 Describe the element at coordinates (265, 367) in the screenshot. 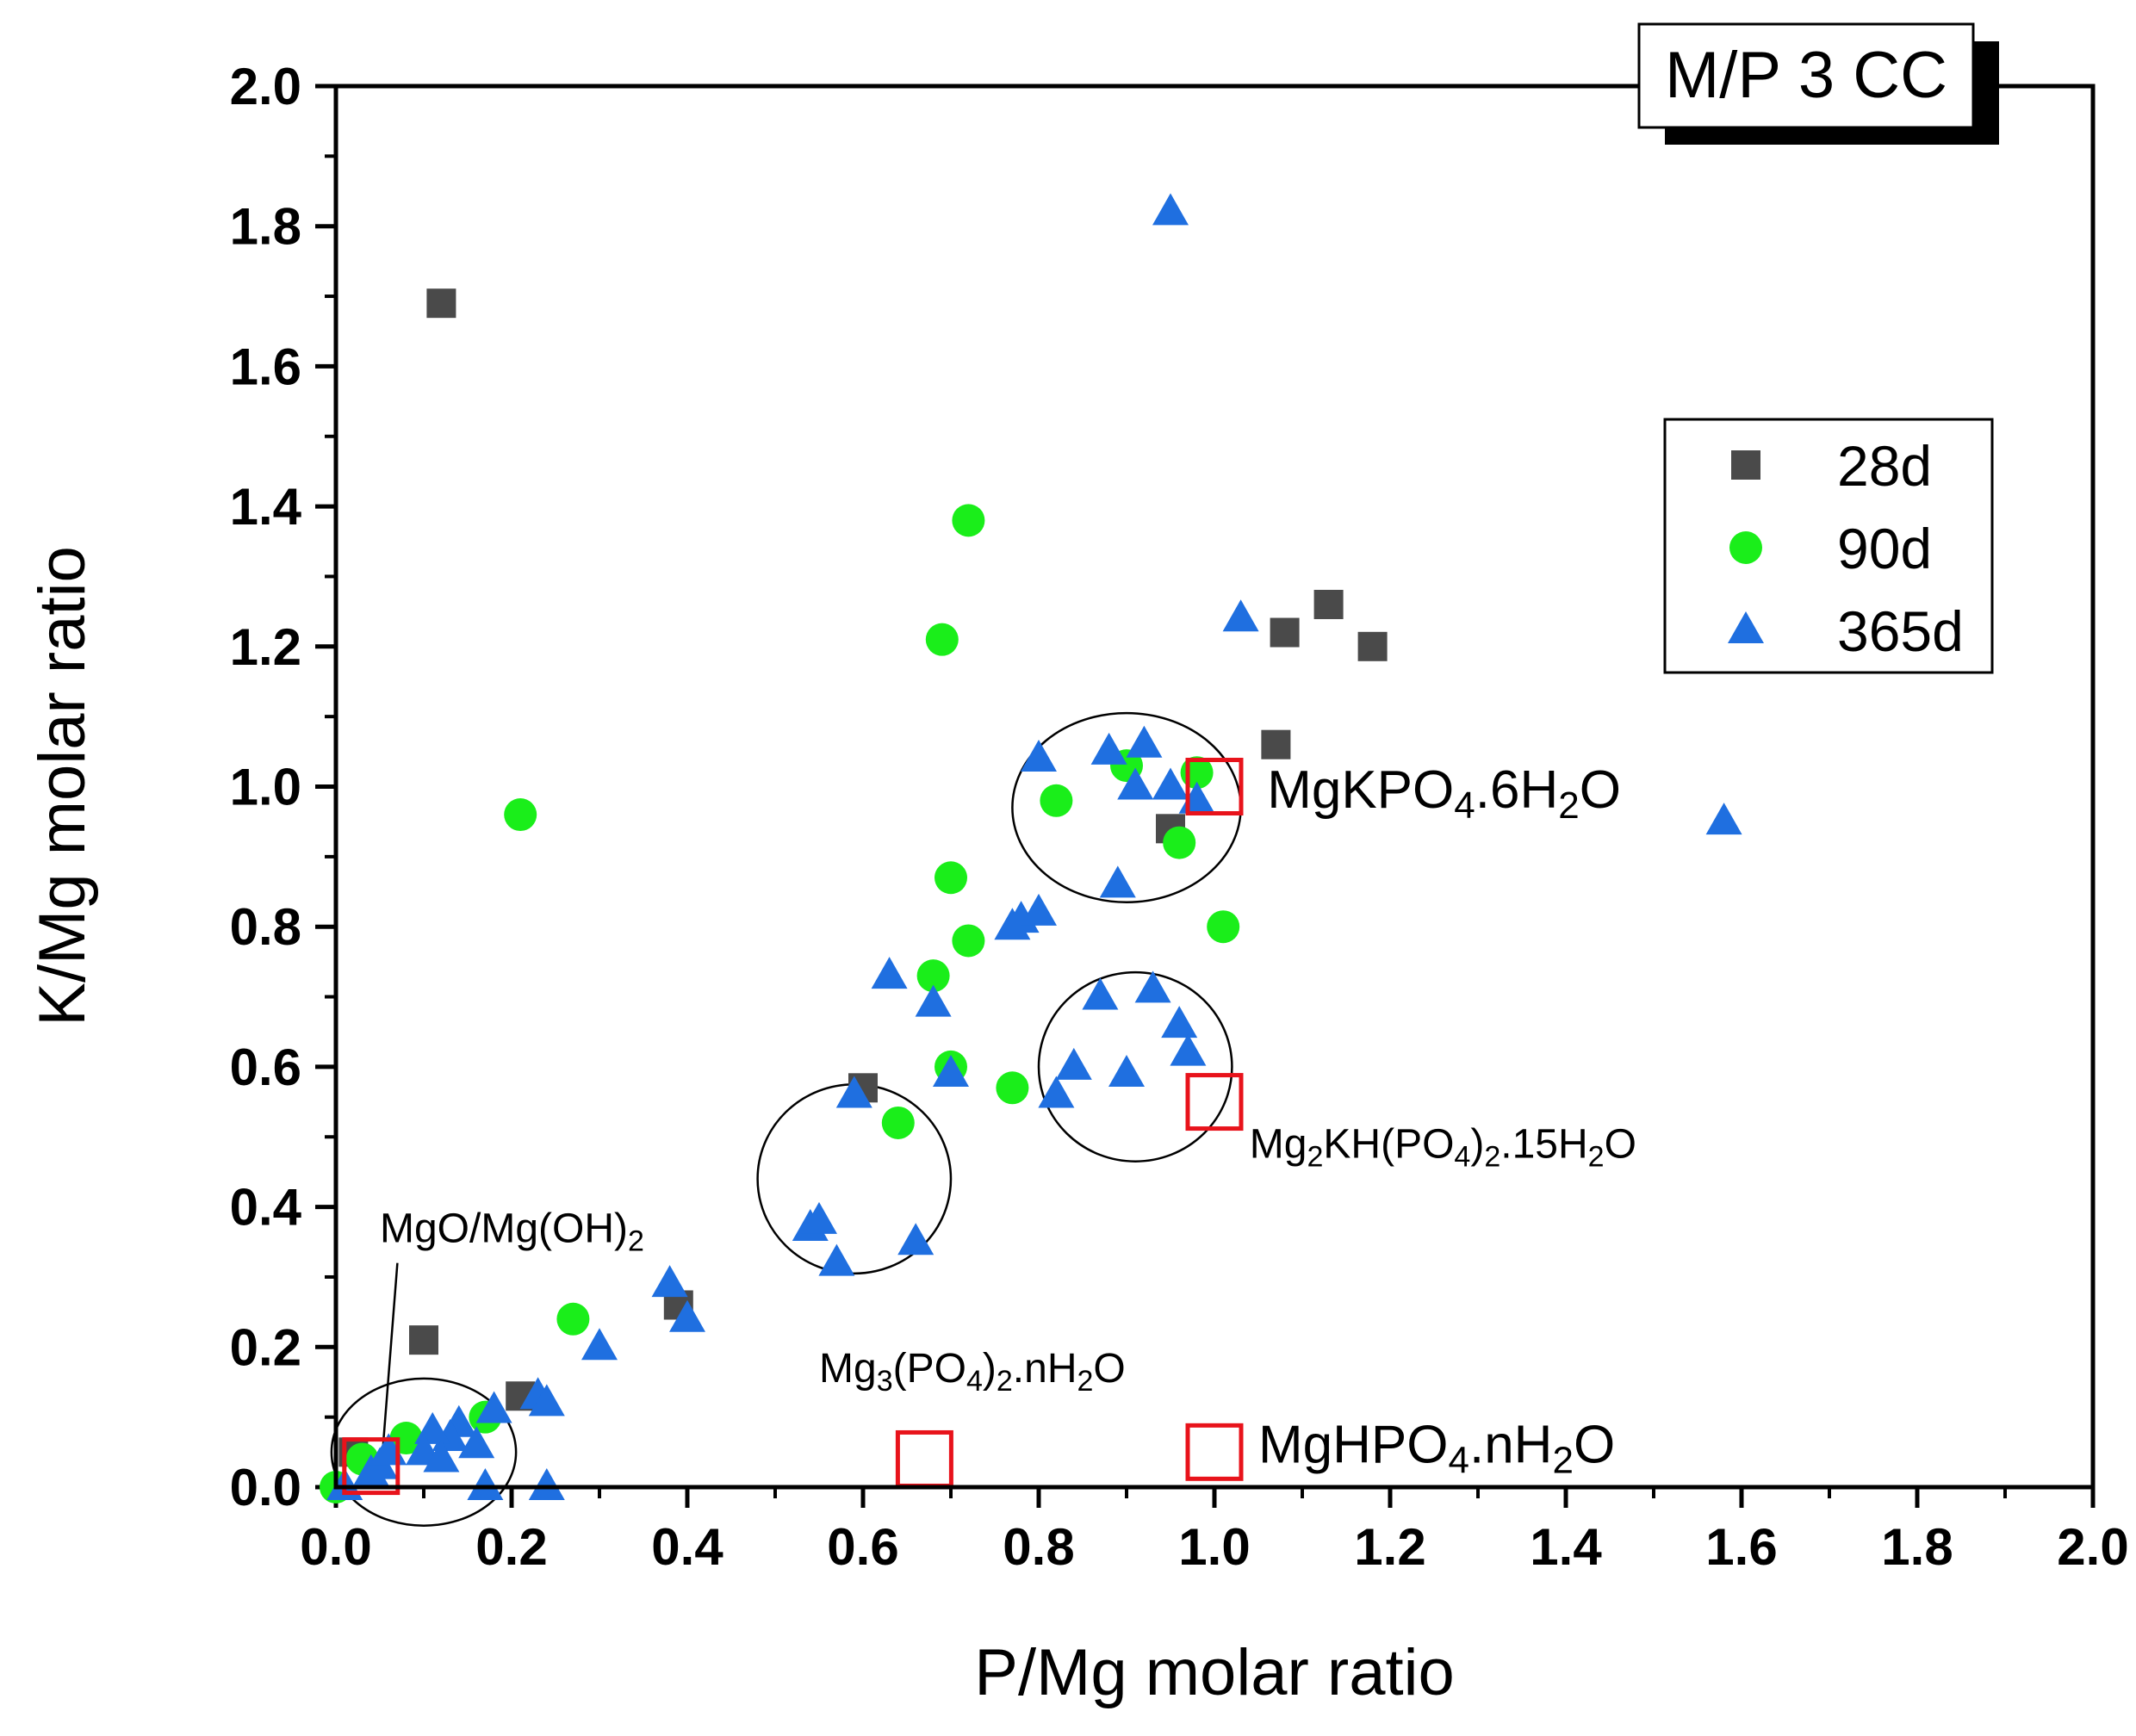

I see `y-tick-label: 1.6` at that location.